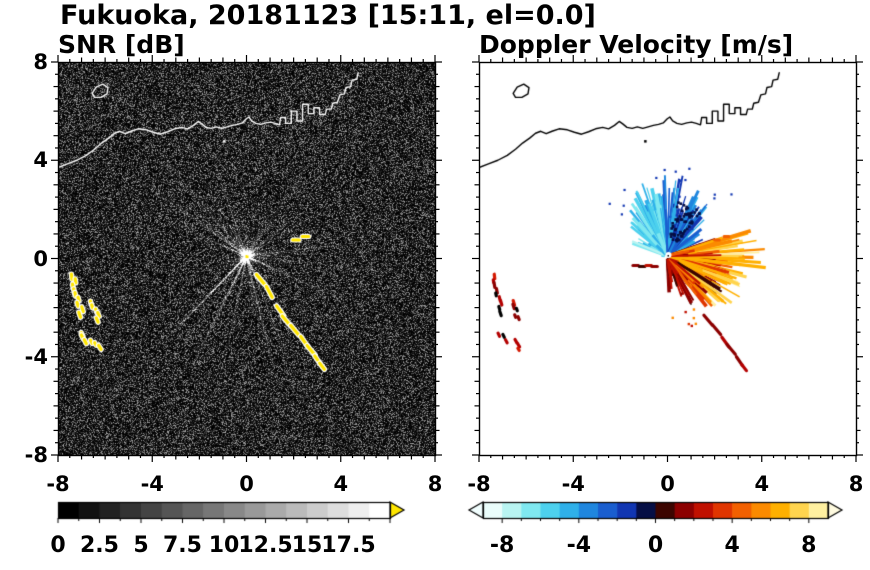  I want to click on snr-colorbar-tick-label: 7.5, so click(182, 545).